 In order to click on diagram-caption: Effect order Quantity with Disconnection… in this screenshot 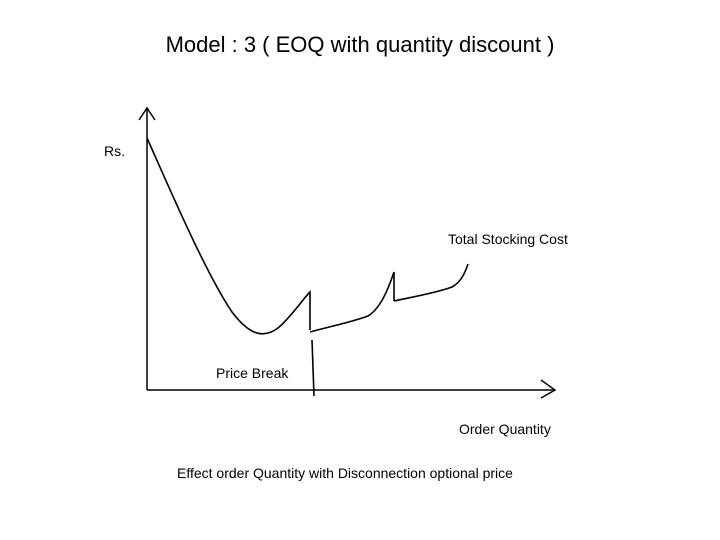, I will do `click(345, 473)`.